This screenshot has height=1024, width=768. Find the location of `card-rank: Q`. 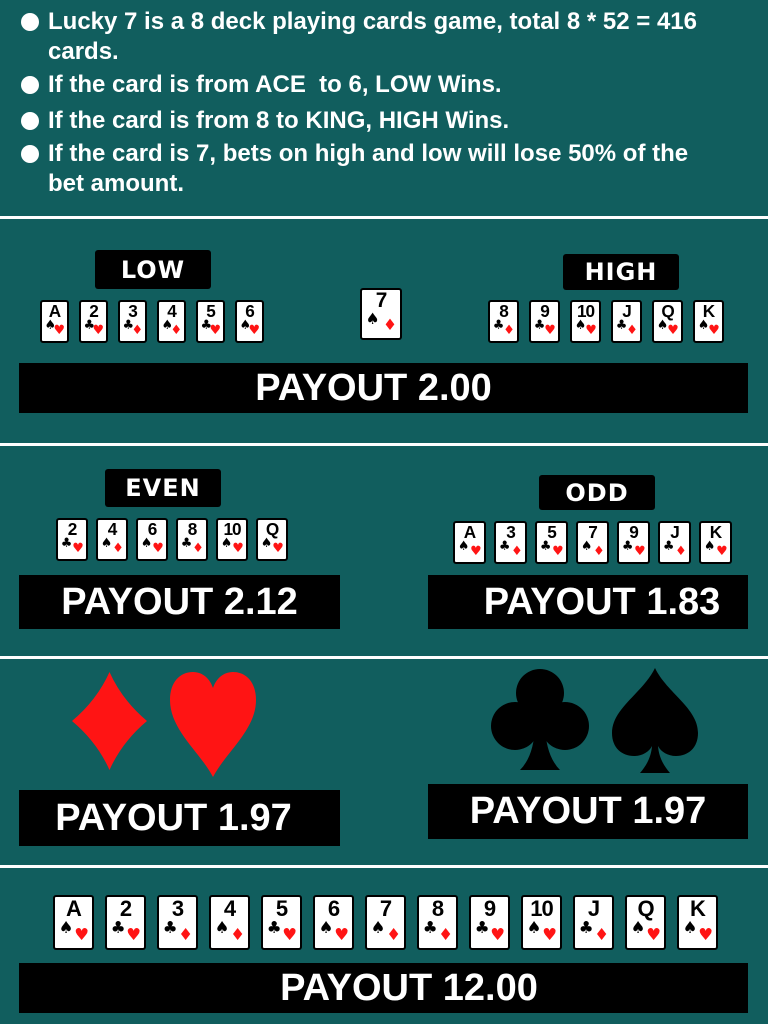

card-rank: Q is located at coordinates (272, 528).